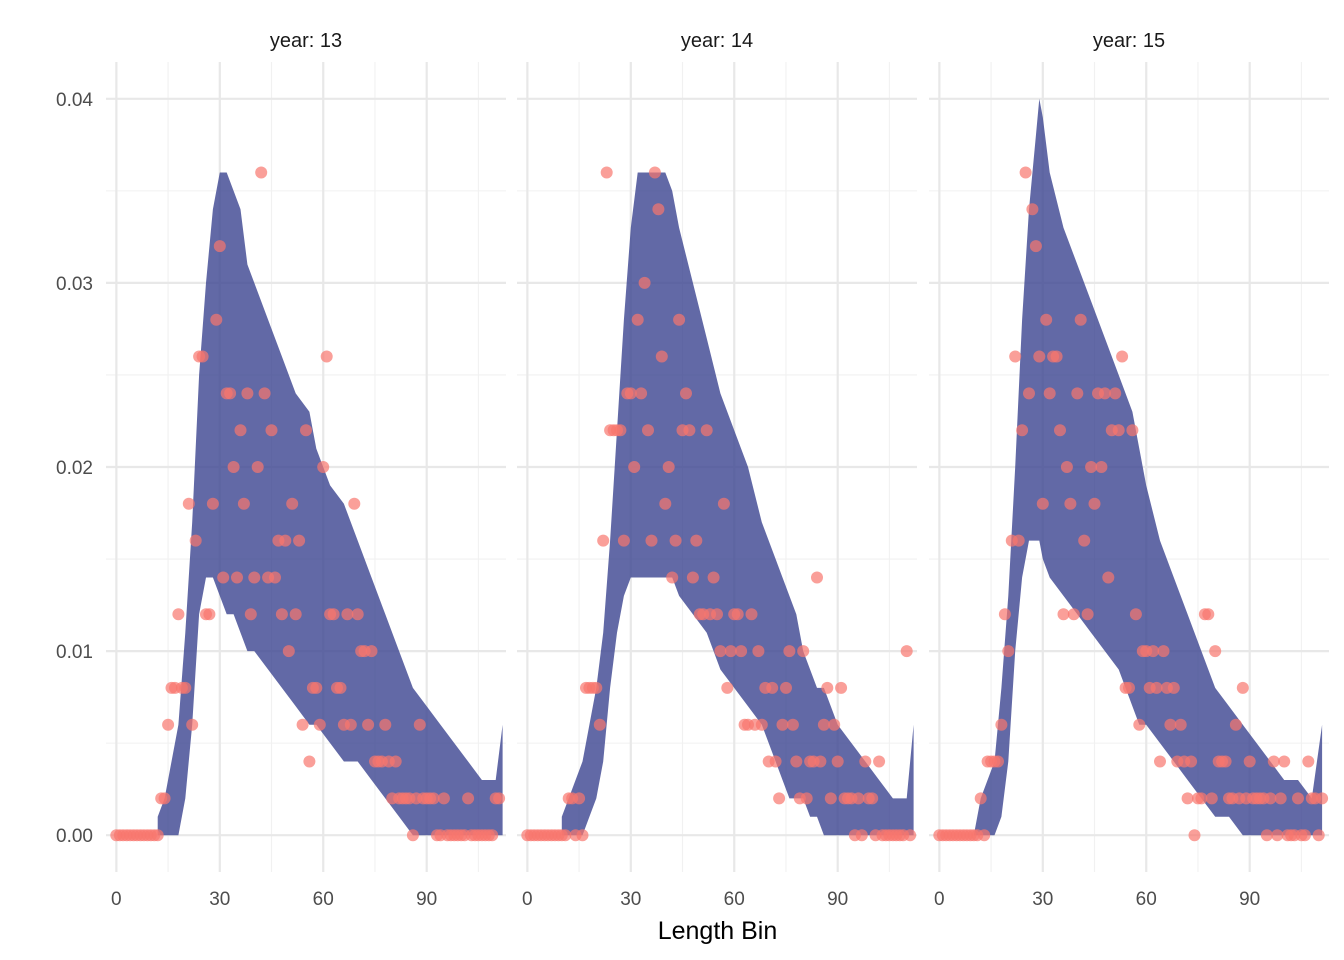 The image size is (1344, 960). Describe the element at coordinates (74, 284) in the screenshot. I see `y-tick-label: 0.03` at that location.